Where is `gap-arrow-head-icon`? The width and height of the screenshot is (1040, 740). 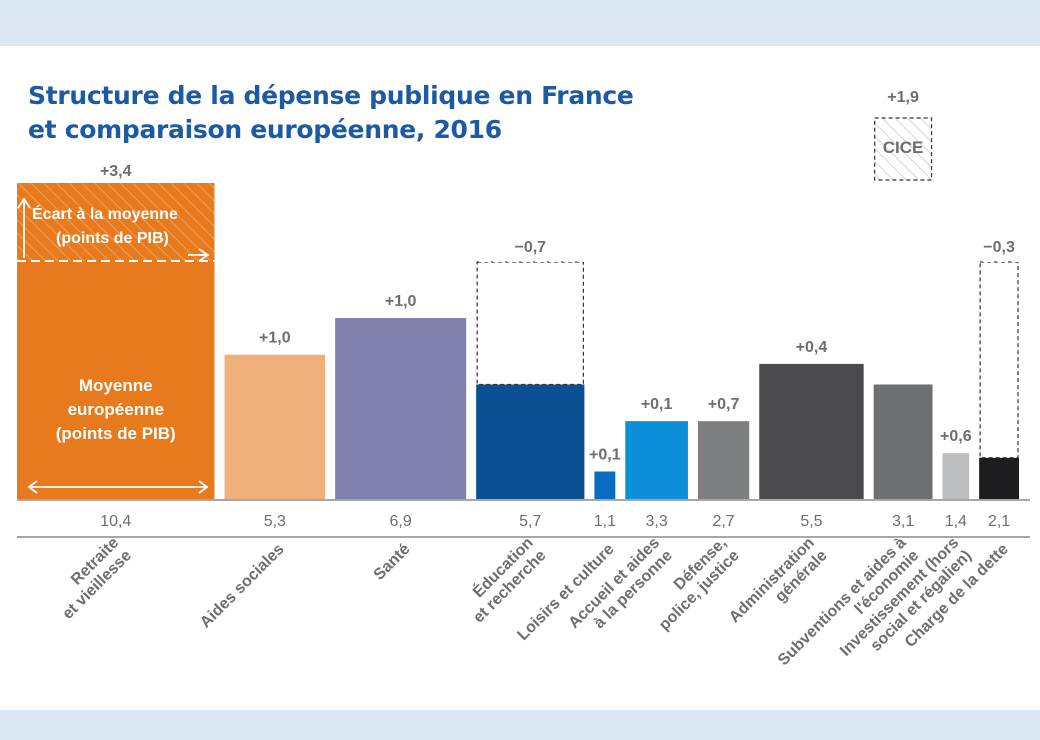 gap-arrow-head-icon is located at coordinates (24, 203).